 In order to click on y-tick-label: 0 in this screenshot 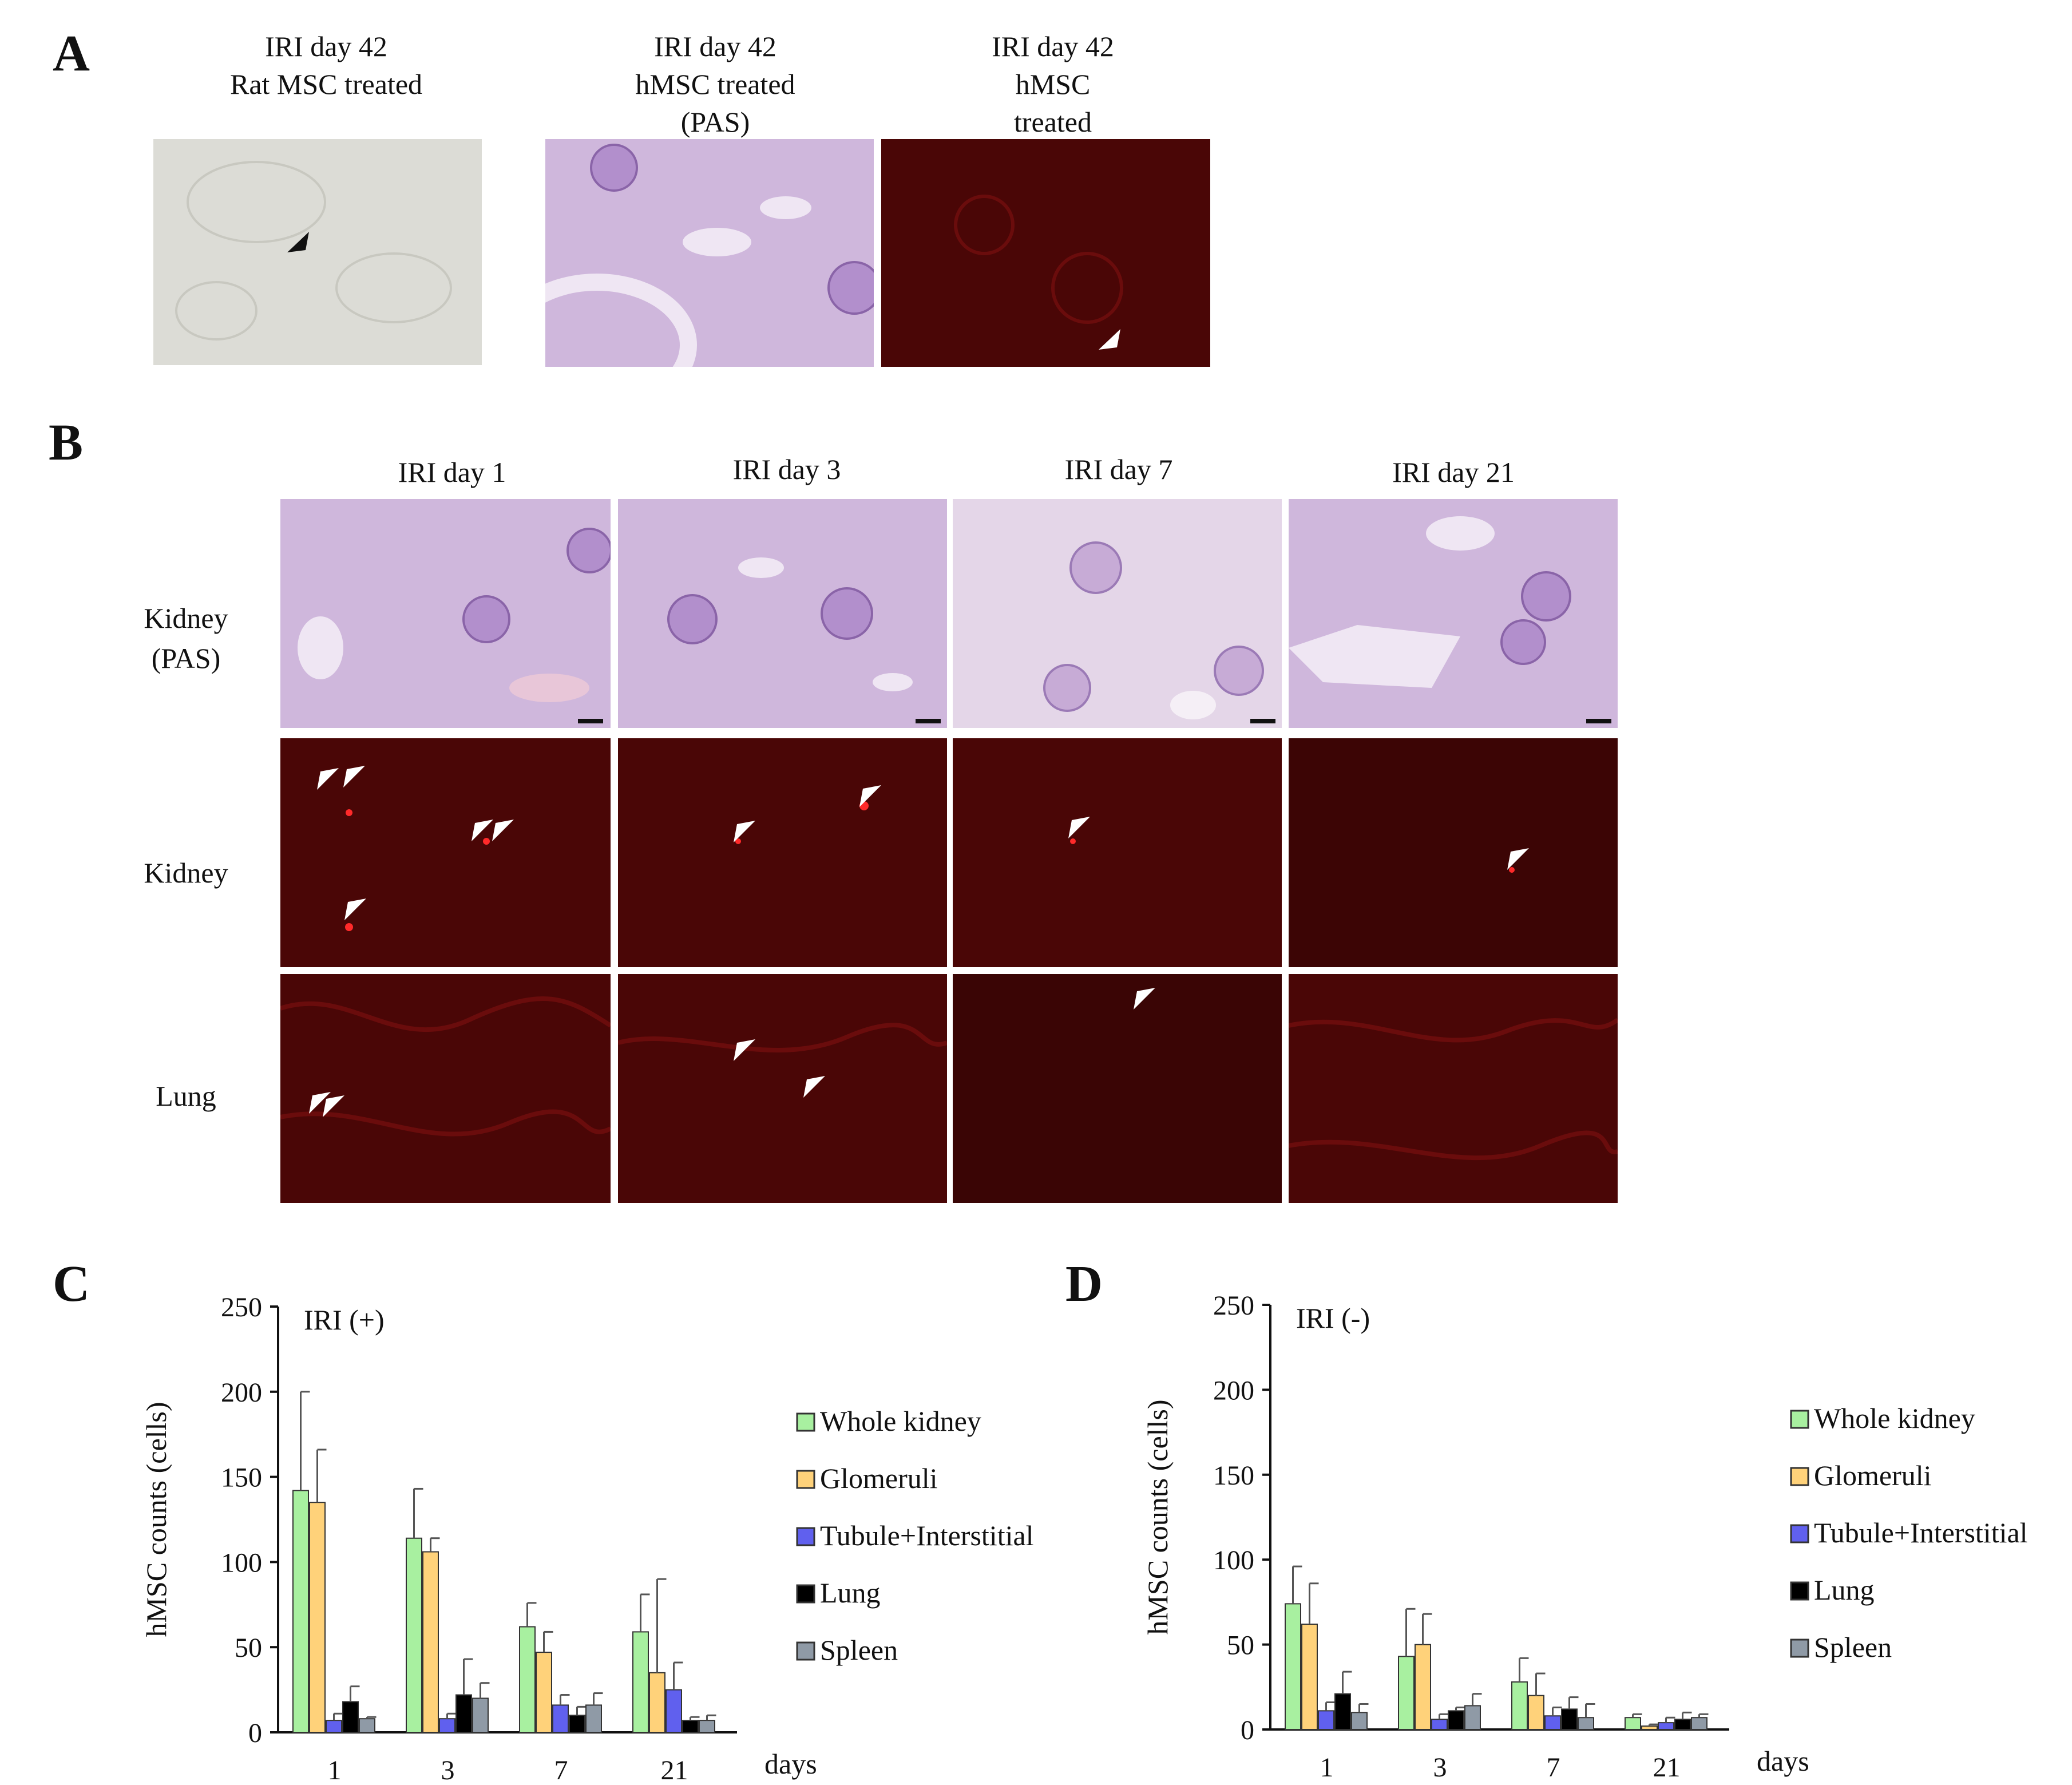, I will do `click(255, 1733)`.